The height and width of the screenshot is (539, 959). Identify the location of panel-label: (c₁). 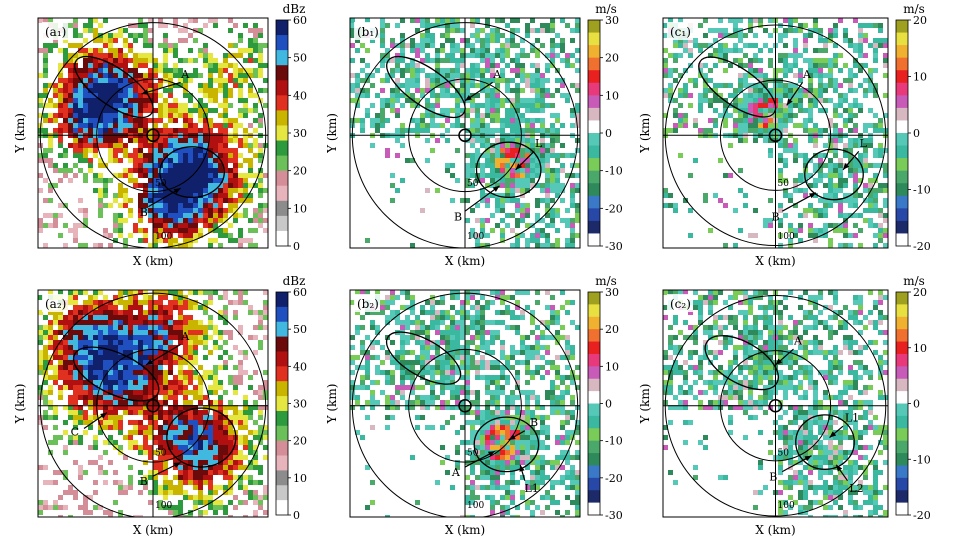
(680, 32).